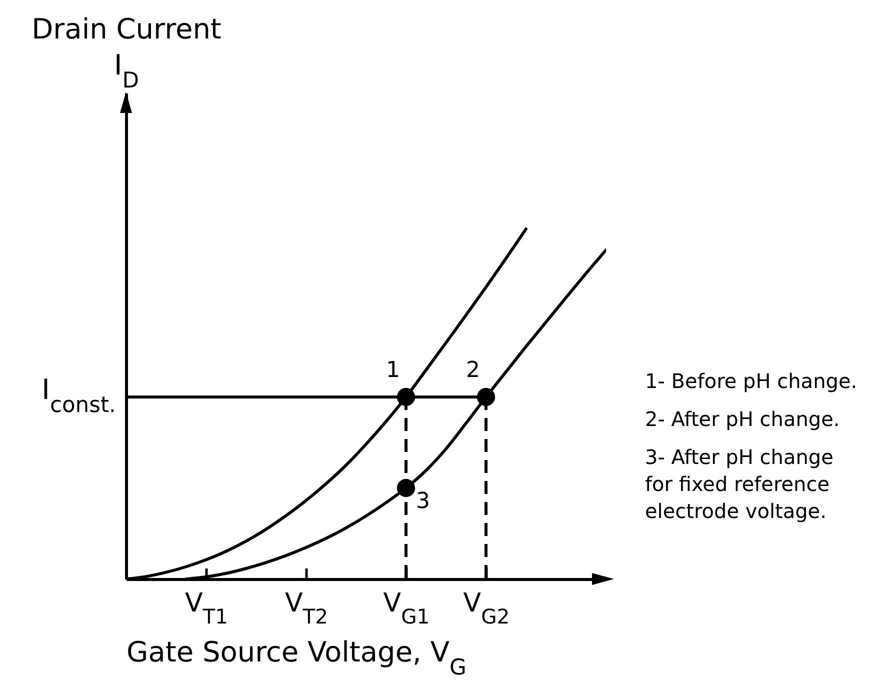  Describe the element at coordinates (306, 608) in the screenshot. I see `x-tick-label: V$_{T2}$` at that location.